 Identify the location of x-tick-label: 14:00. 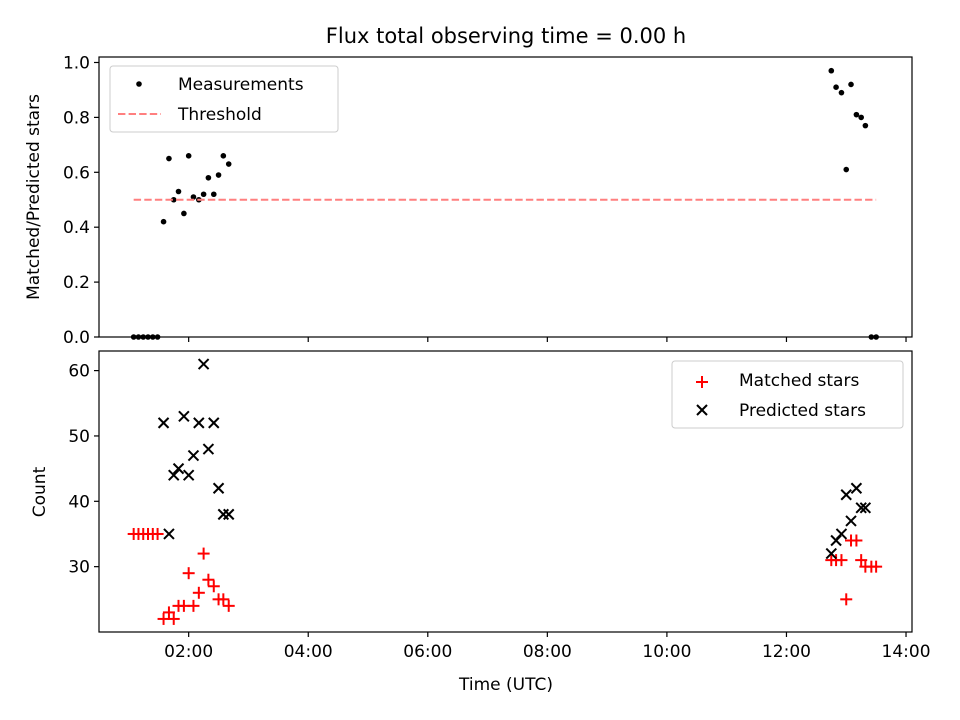
(906, 652).